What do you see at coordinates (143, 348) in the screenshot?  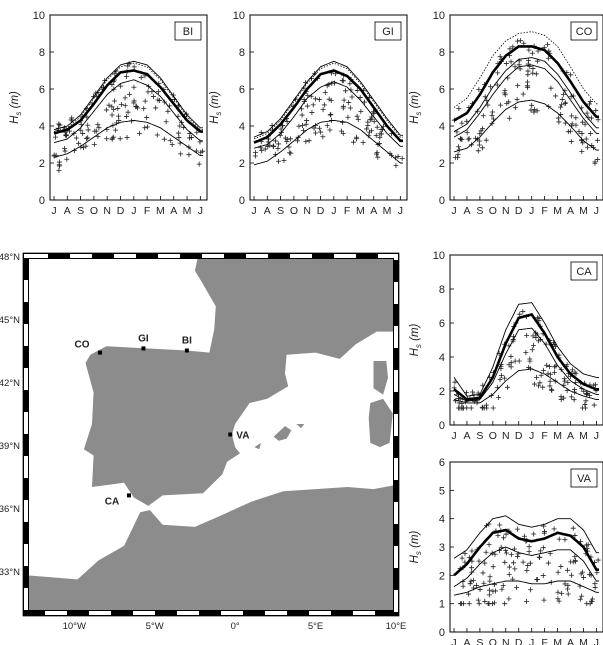 I see `station-marker` at bounding box center [143, 348].